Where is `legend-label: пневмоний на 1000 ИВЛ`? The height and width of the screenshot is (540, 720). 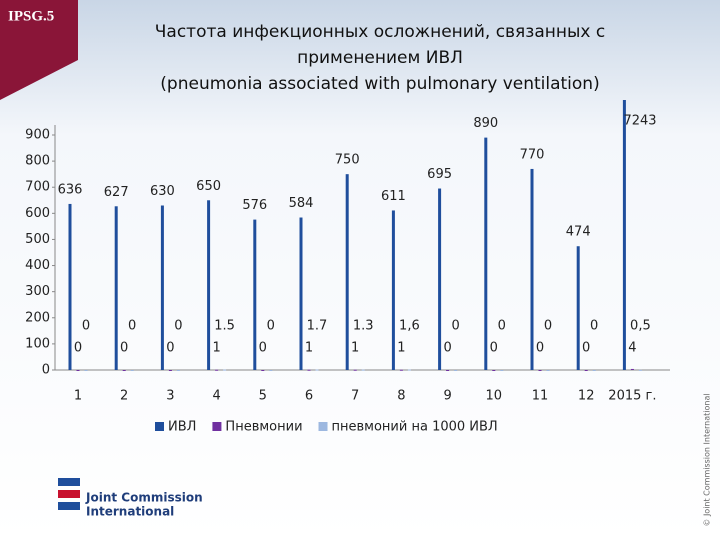
legend-label: пневмоний на 1000 ИВЛ is located at coordinates (415, 427).